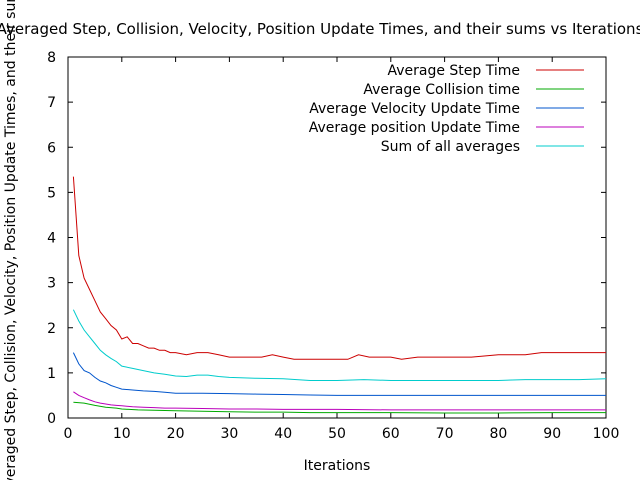 The height and width of the screenshot is (480, 640). What do you see at coordinates (337, 434) in the screenshot?
I see `x-tick-label: 50` at bounding box center [337, 434].